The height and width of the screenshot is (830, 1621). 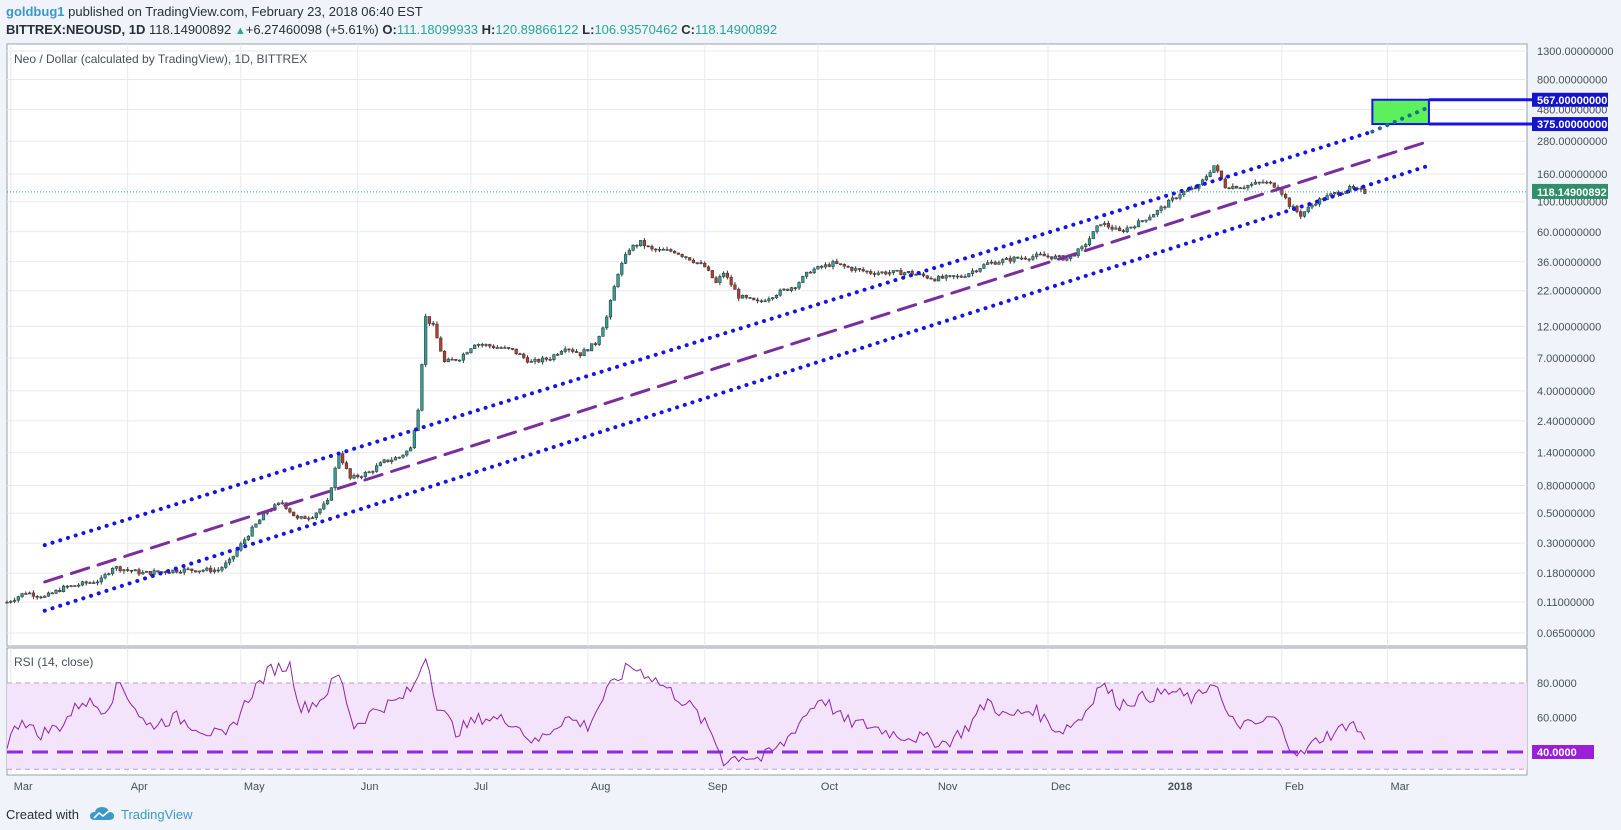 What do you see at coordinates (488, 29) in the screenshot?
I see `high-label: H:` at bounding box center [488, 29].